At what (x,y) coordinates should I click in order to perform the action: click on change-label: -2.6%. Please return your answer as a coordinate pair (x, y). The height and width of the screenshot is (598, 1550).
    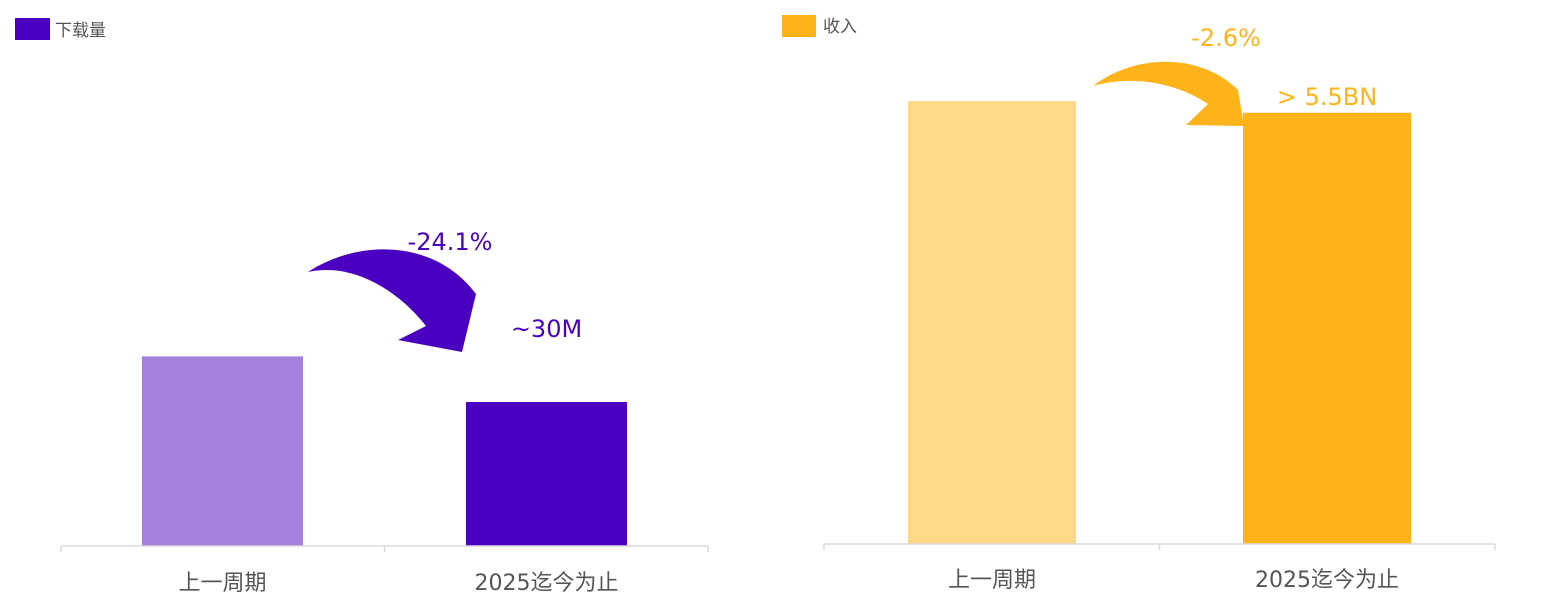
    Looking at the image, I should click on (1226, 38).